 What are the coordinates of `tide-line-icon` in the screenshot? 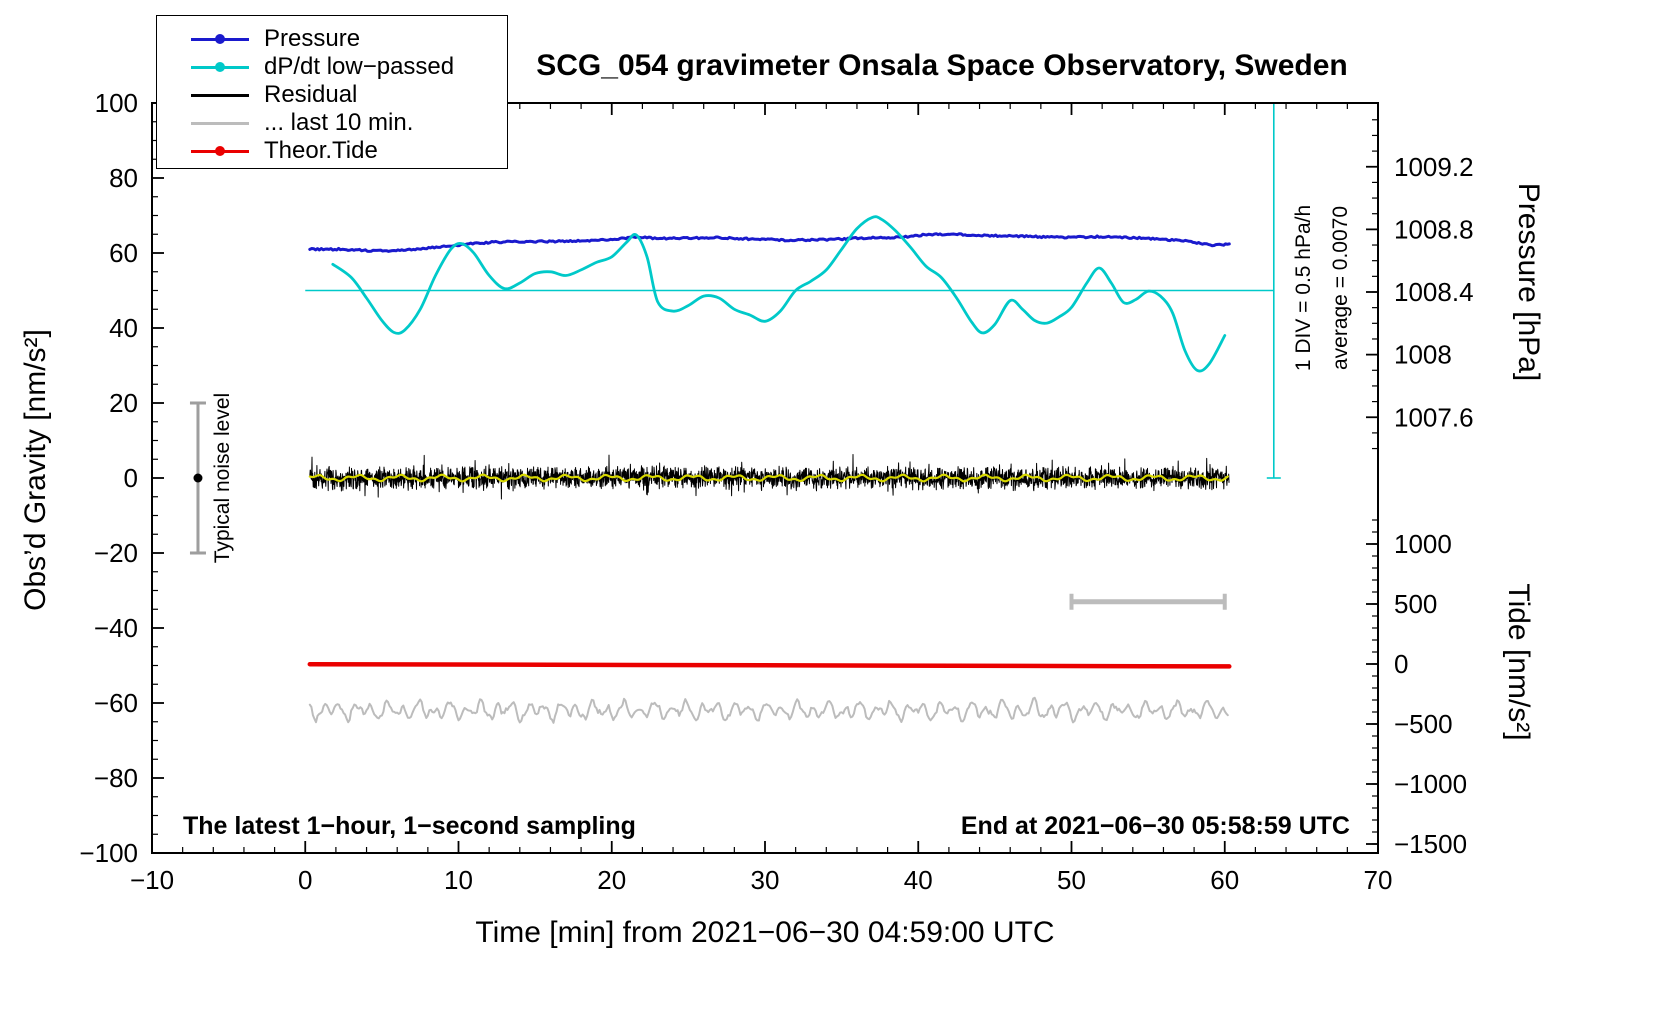 It's located at (220, 151).